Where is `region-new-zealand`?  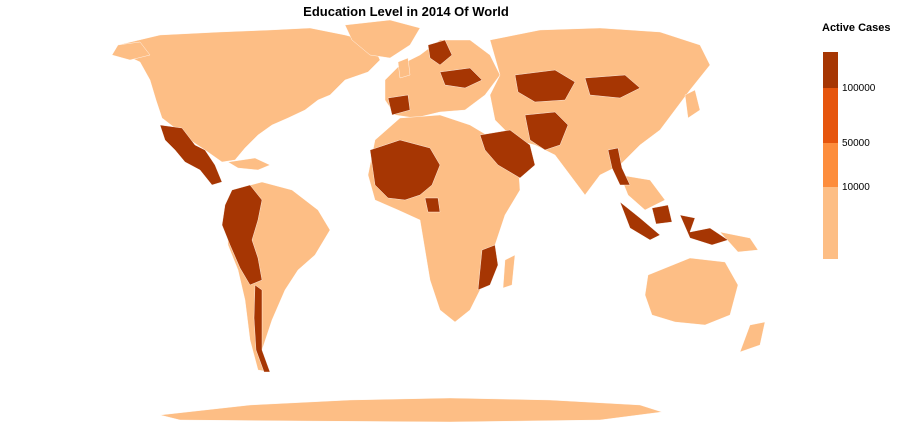 region-new-zealand is located at coordinates (752, 337).